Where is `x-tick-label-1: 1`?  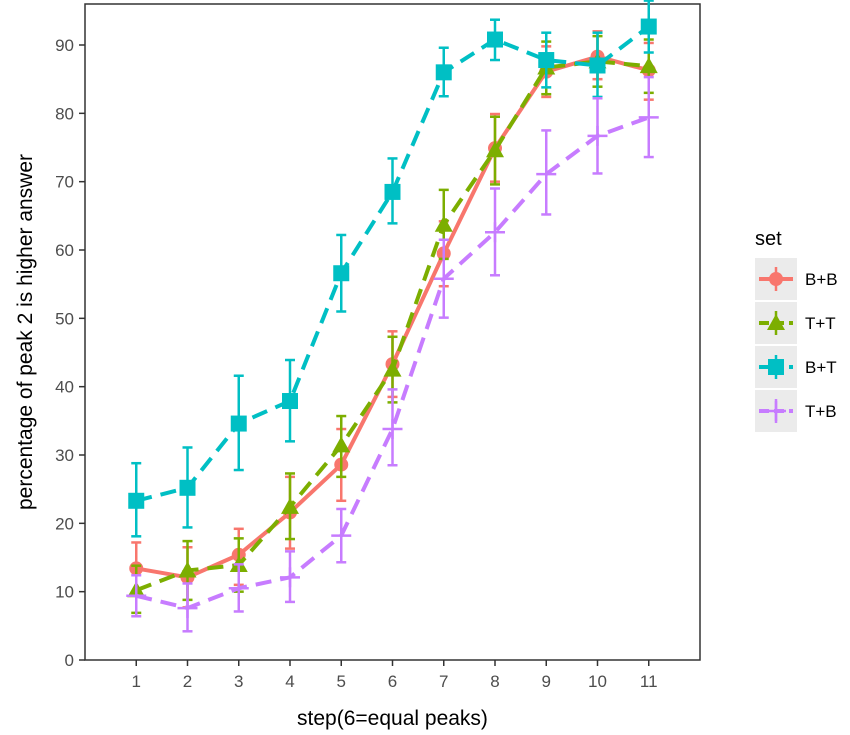 x-tick-label-1: 1 is located at coordinates (136, 681).